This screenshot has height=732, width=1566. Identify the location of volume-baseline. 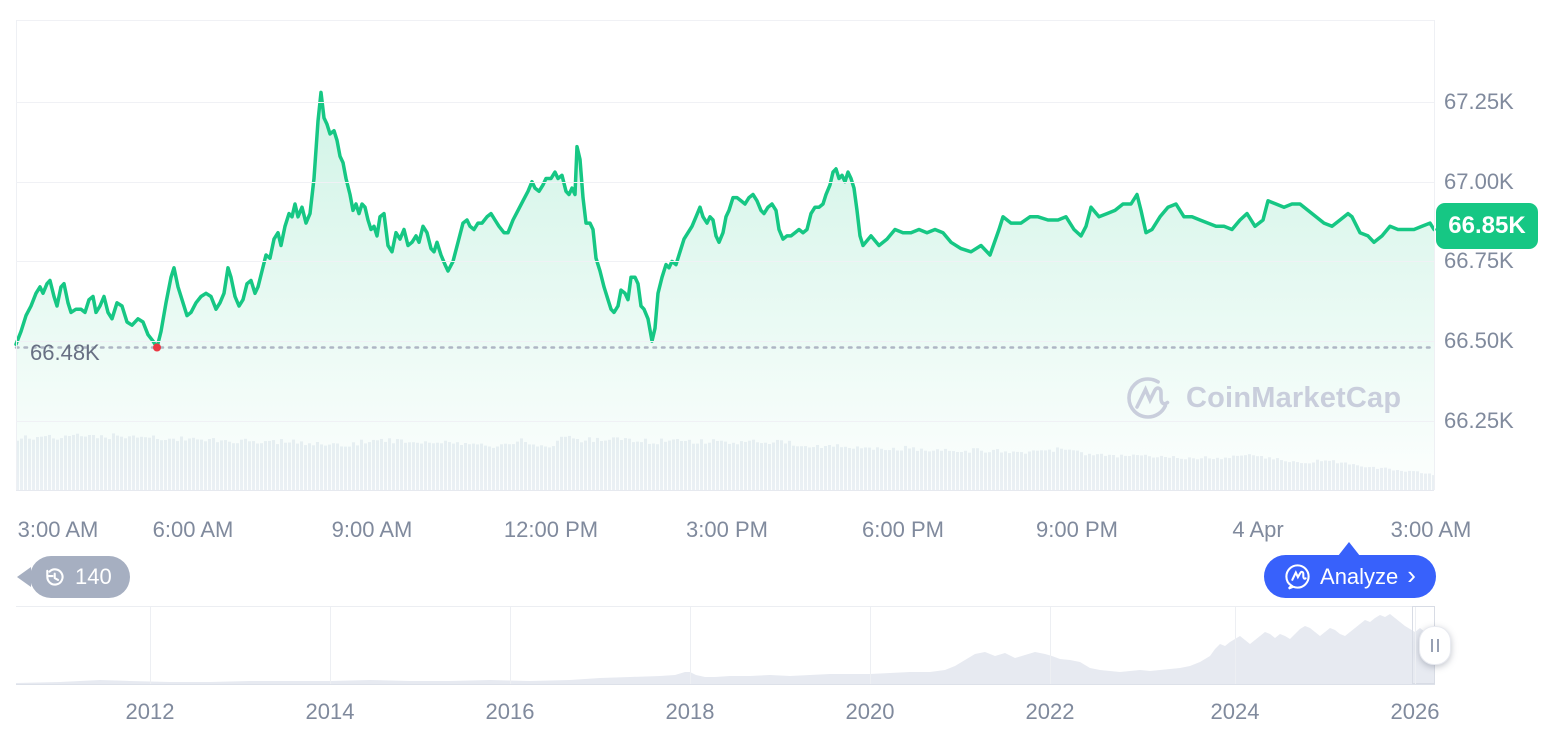
(725, 490).